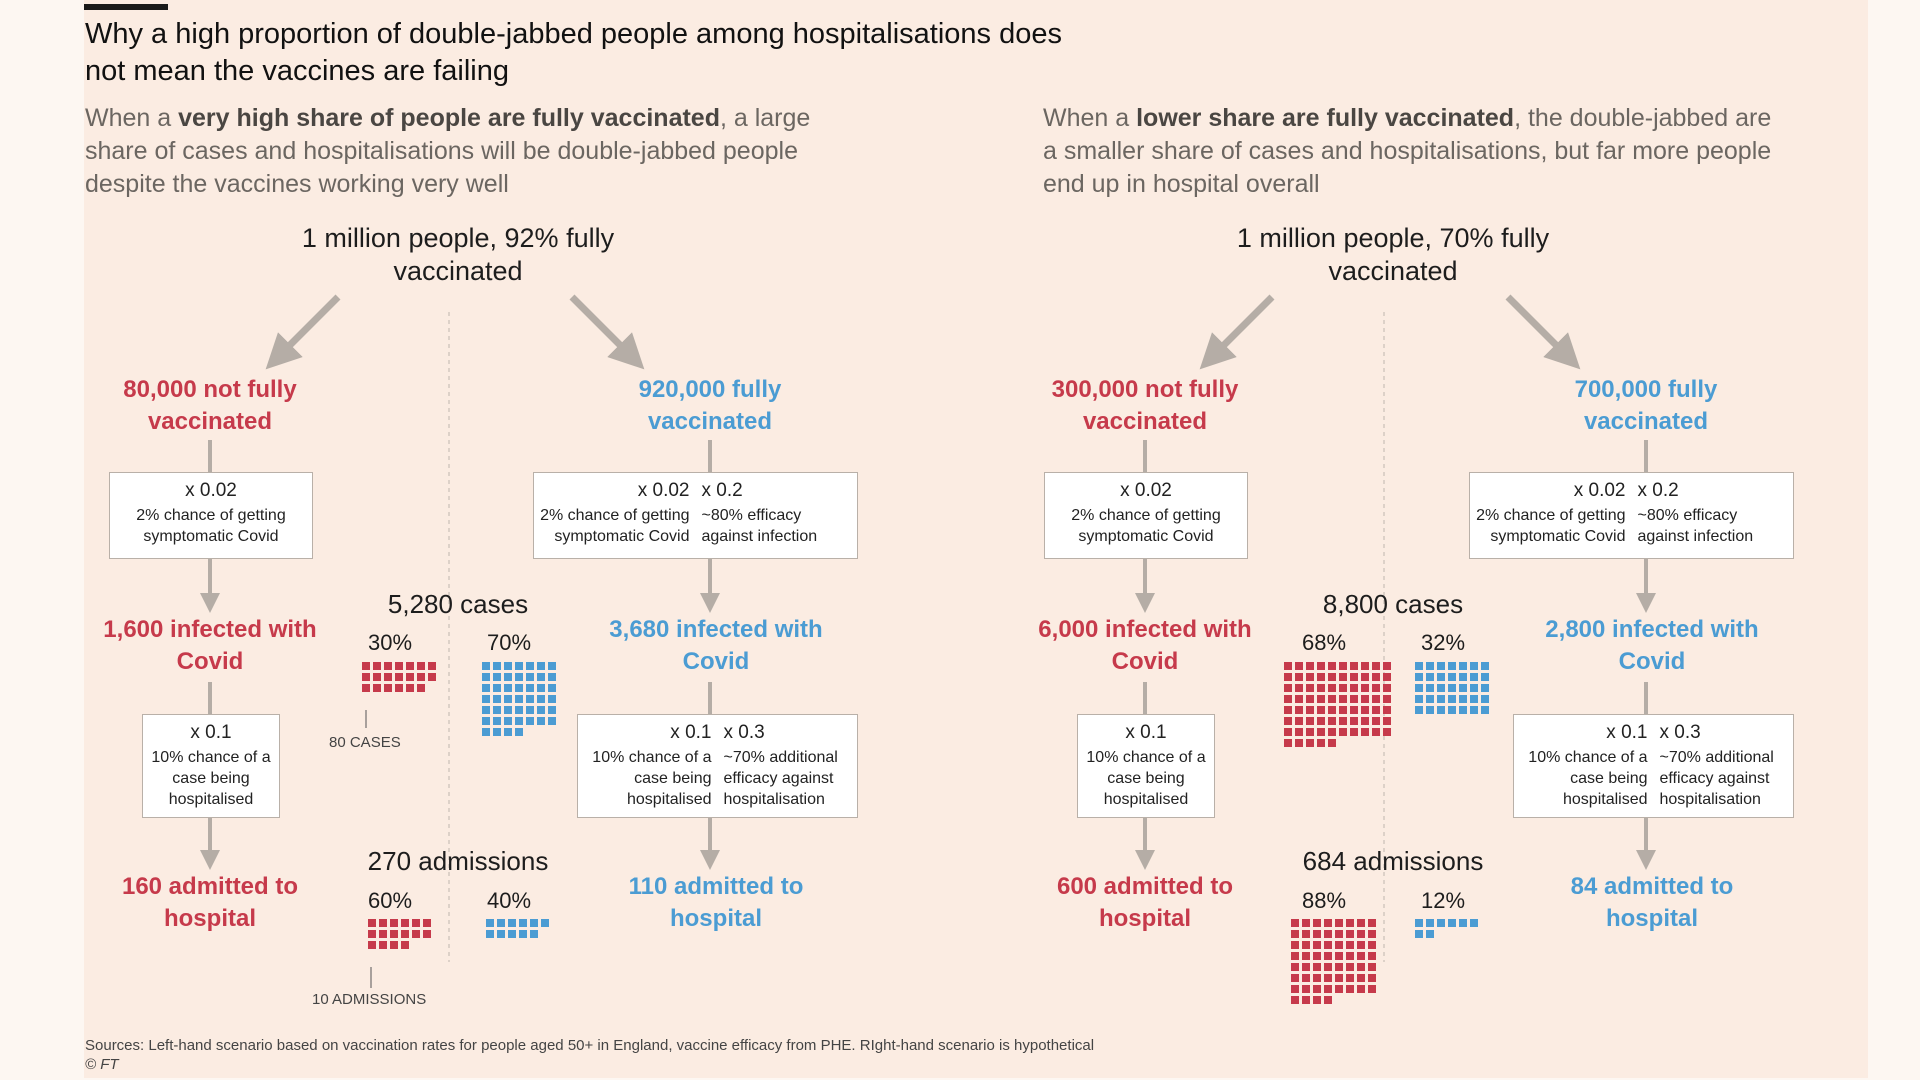  What do you see at coordinates (1652, 902) in the screenshot?
I see `right-vax-admitted: 84 admitted to hospital` at bounding box center [1652, 902].